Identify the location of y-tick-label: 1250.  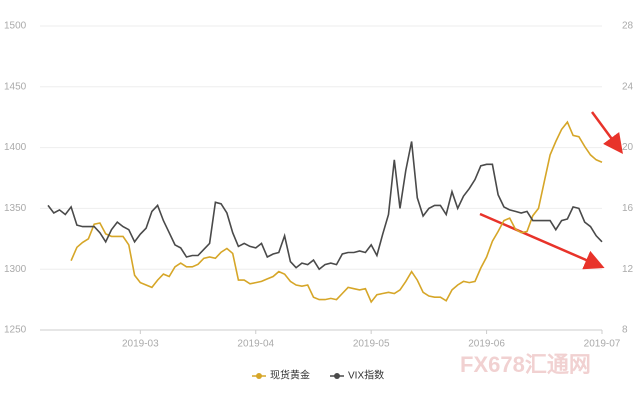
(15, 330).